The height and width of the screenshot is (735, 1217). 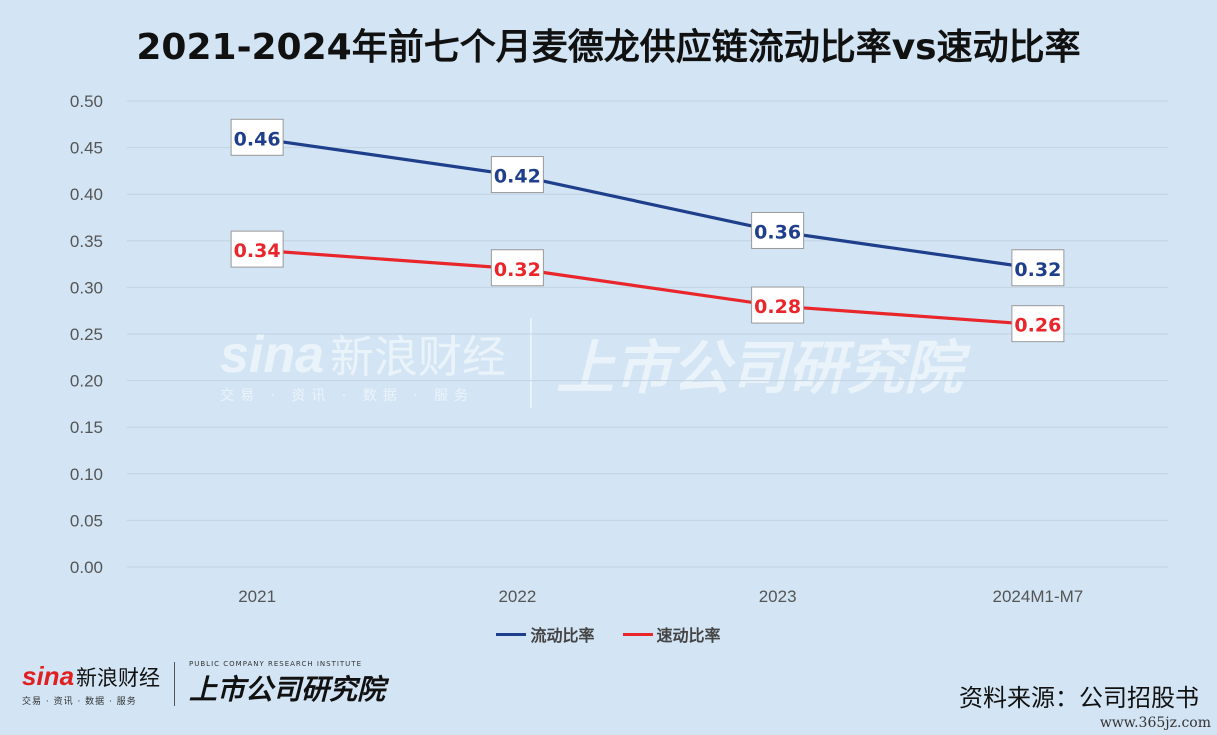 I want to click on y-tick-label: 0.25, so click(x=86, y=334).